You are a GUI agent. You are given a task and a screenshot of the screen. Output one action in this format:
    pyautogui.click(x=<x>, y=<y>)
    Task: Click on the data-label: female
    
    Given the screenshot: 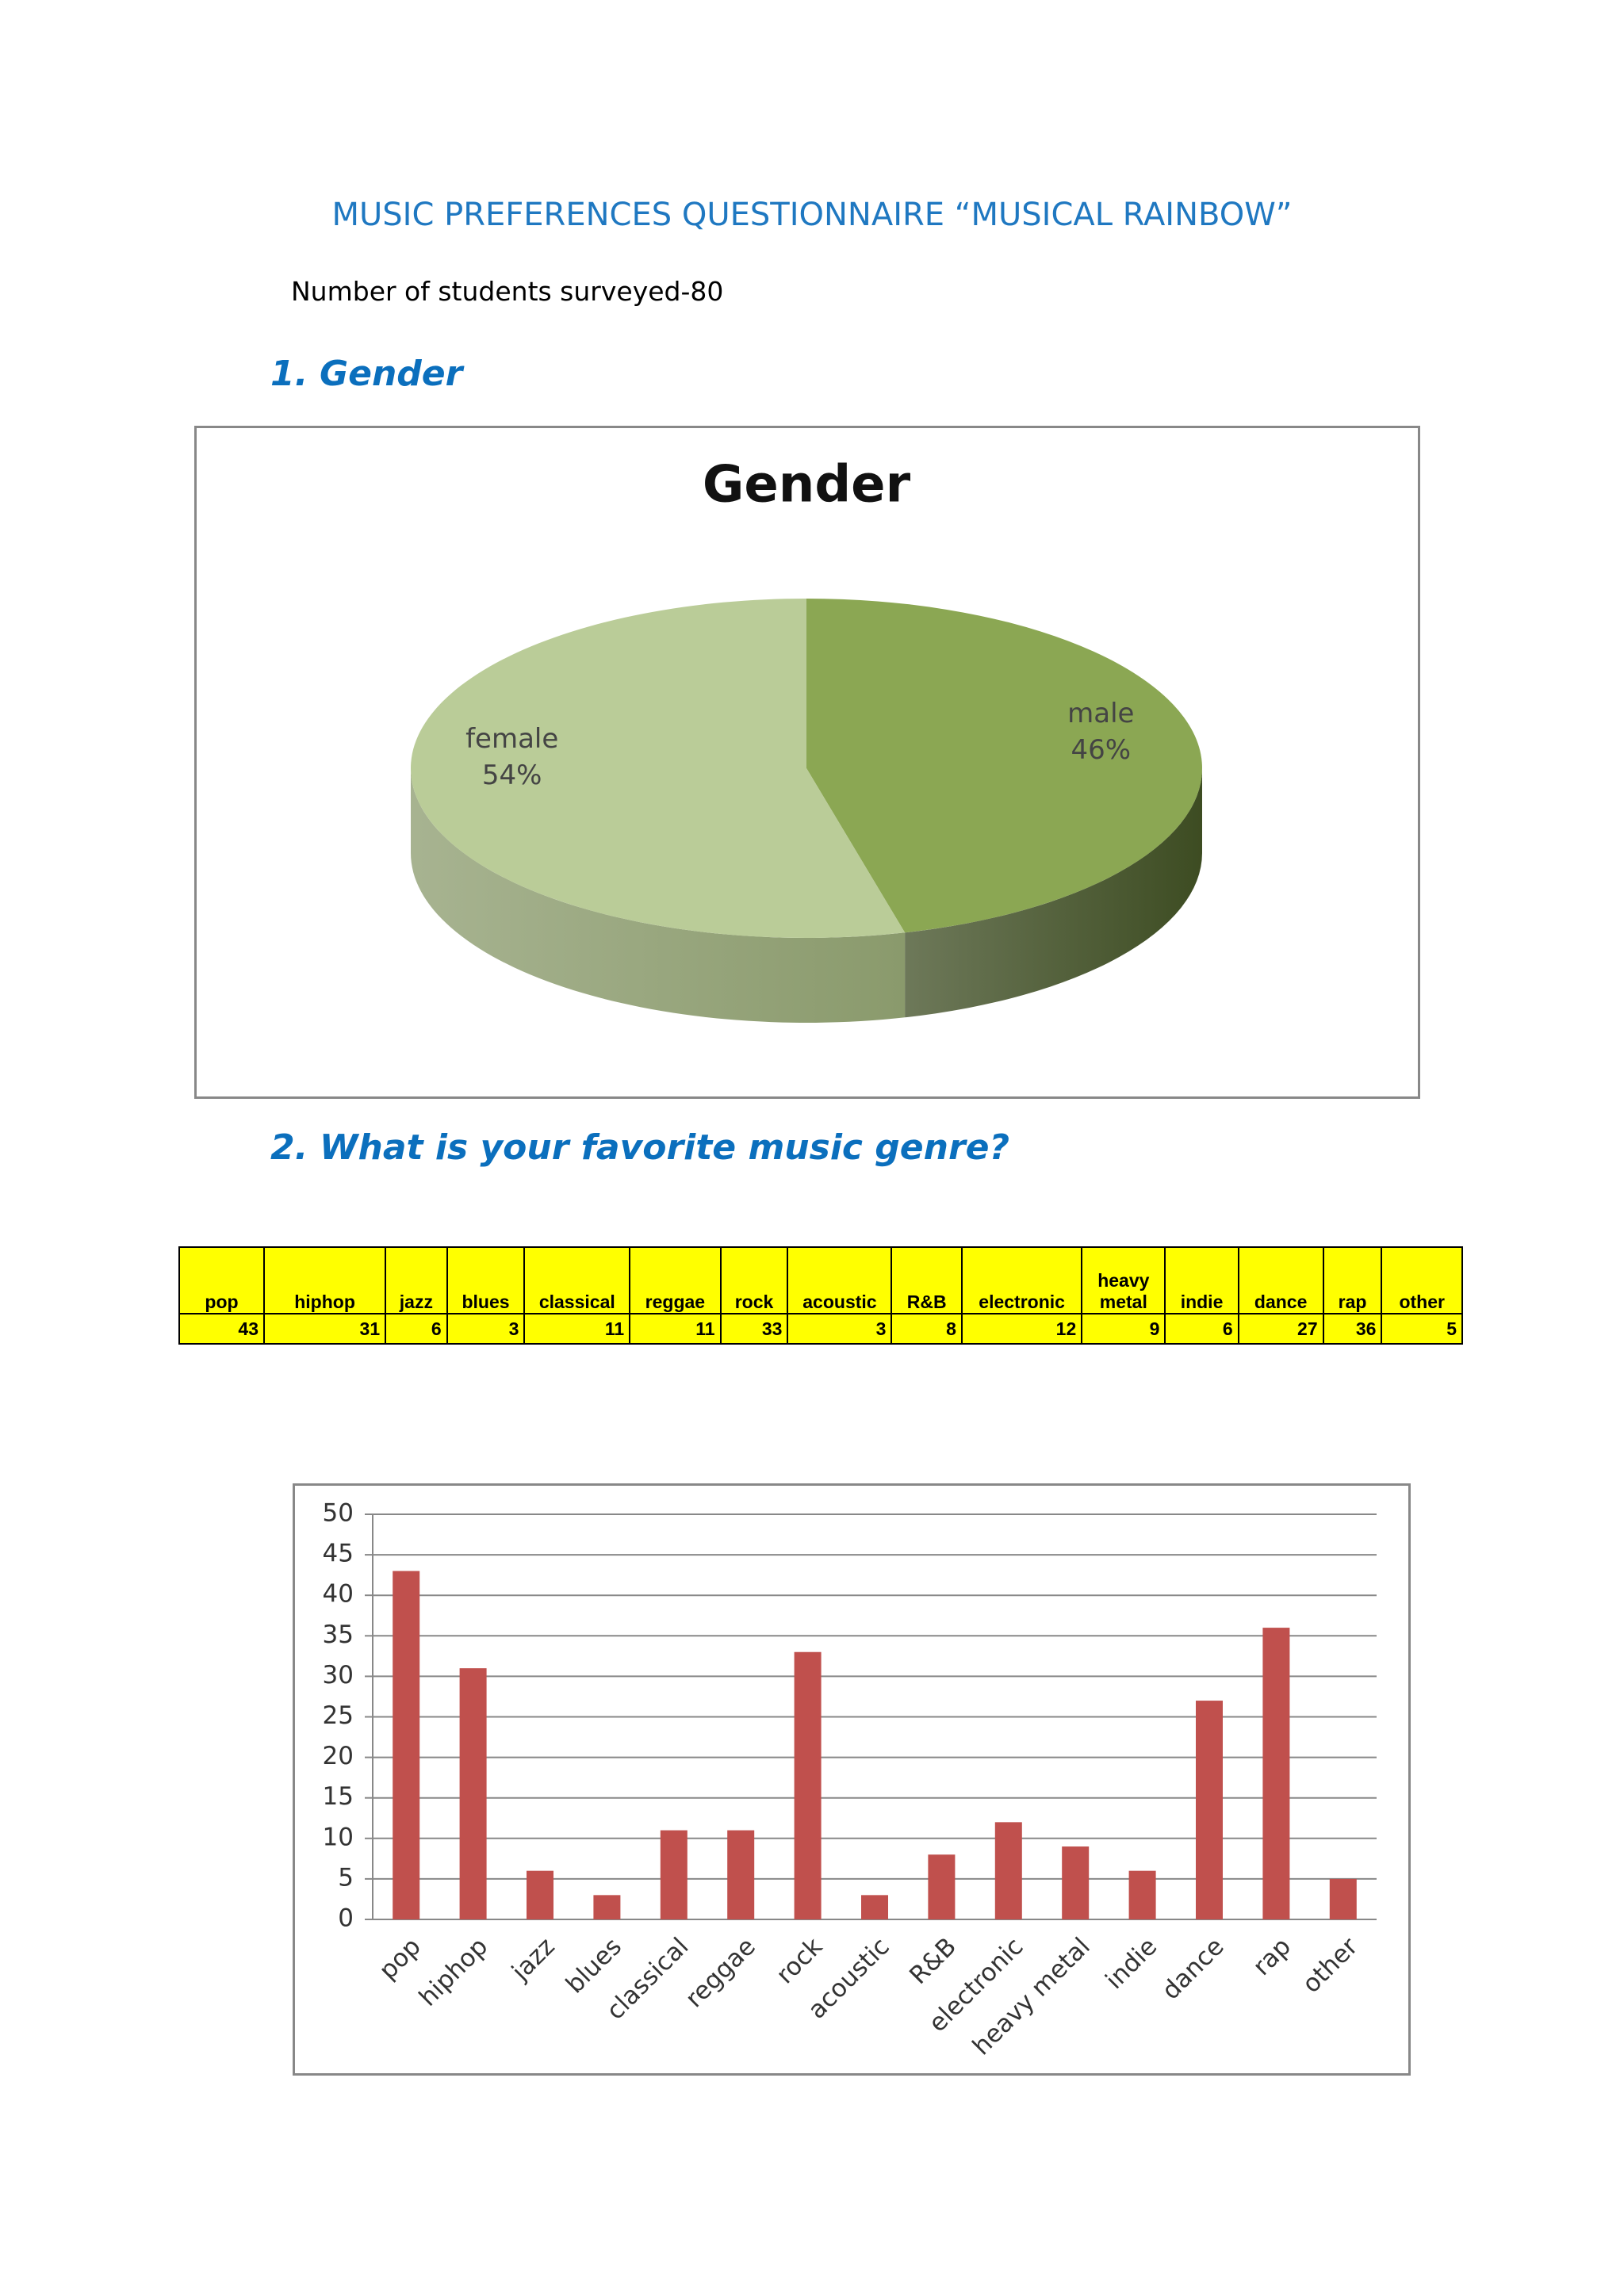 What is the action you would take?
    pyautogui.click(x=511, y=739)
    